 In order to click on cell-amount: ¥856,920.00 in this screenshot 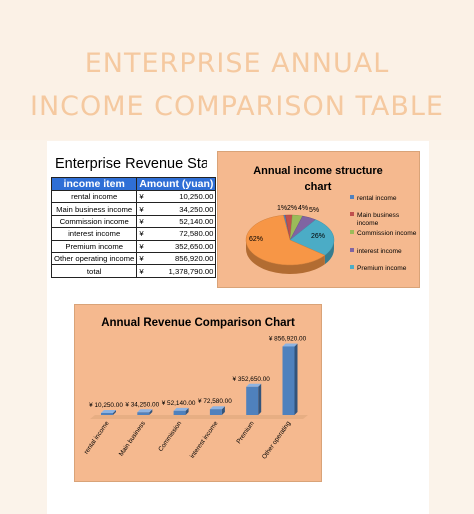, I will do `click(176, 258)`.